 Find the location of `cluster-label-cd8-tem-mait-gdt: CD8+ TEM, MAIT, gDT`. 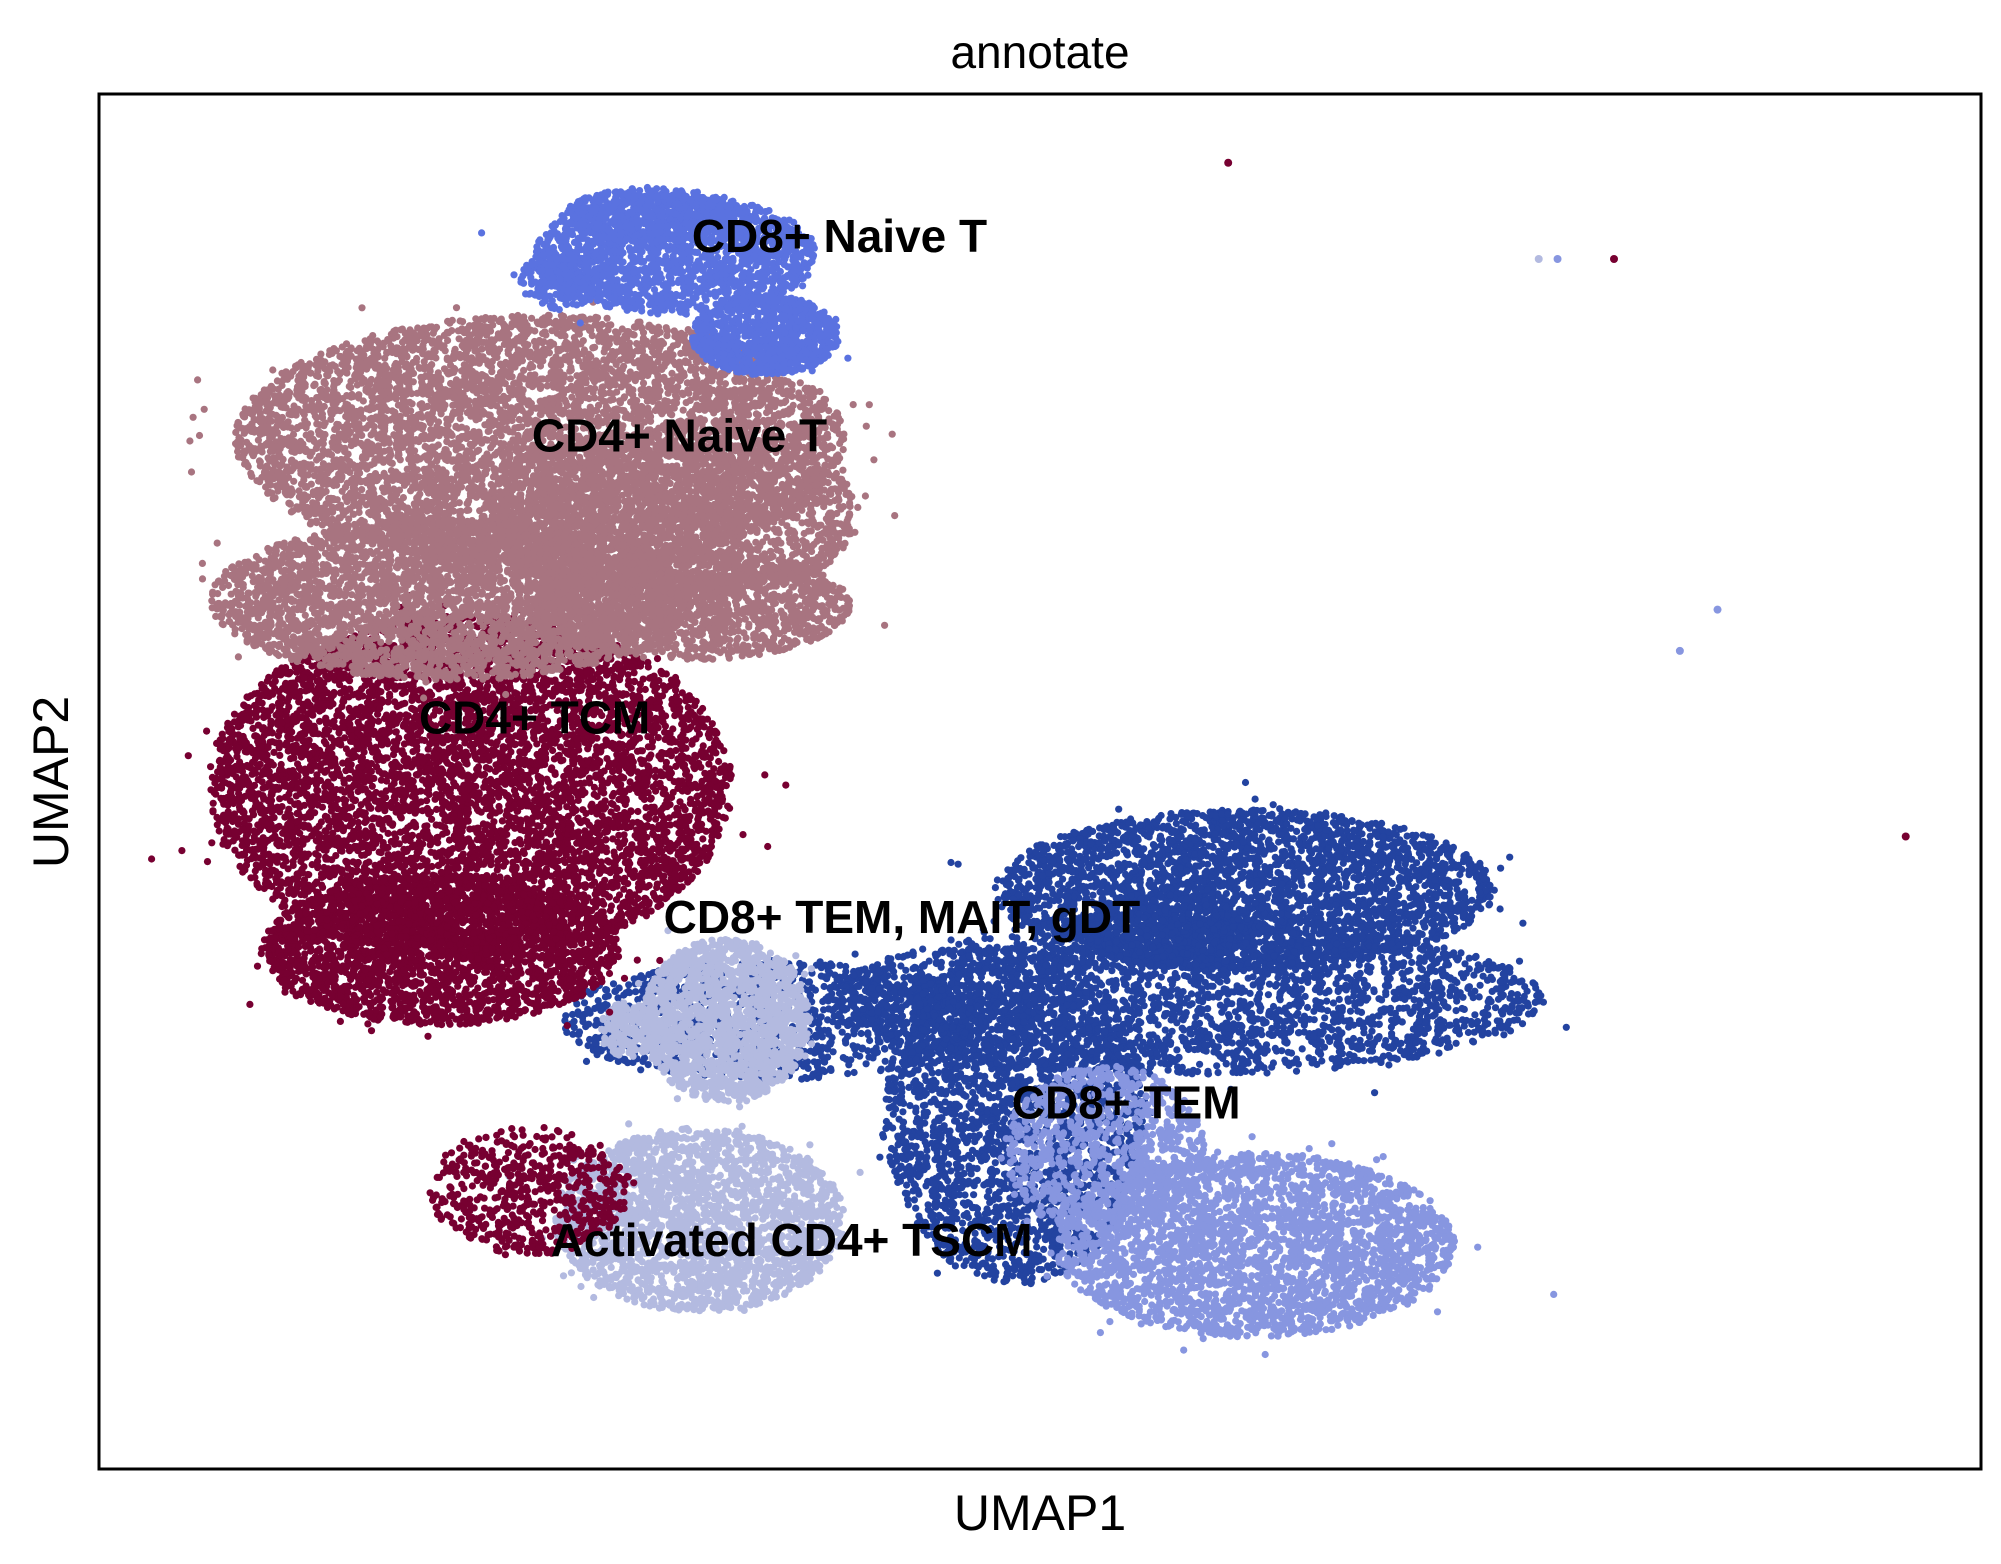

cluster-label-cd8-tem-mait-gdt: CD8+ TEM, MAIT, gDT is located at coordinates (902, 917).